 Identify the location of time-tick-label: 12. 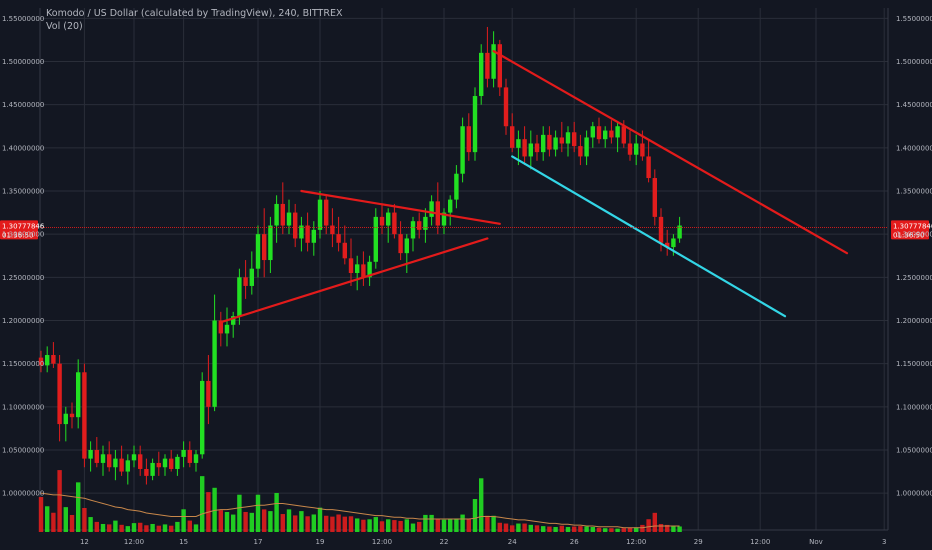
(84, 542).